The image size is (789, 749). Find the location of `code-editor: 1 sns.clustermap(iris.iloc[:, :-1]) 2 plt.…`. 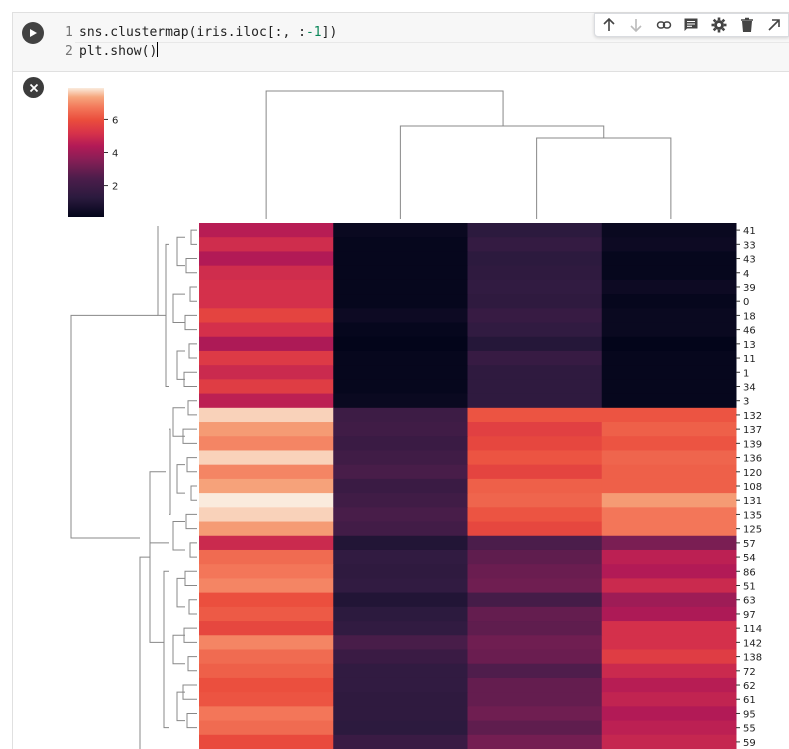

code-editor: 1 sns.clustermap(iris.iloc[:, :-1]) 2 plt.… is located at coordinates (401, 42).